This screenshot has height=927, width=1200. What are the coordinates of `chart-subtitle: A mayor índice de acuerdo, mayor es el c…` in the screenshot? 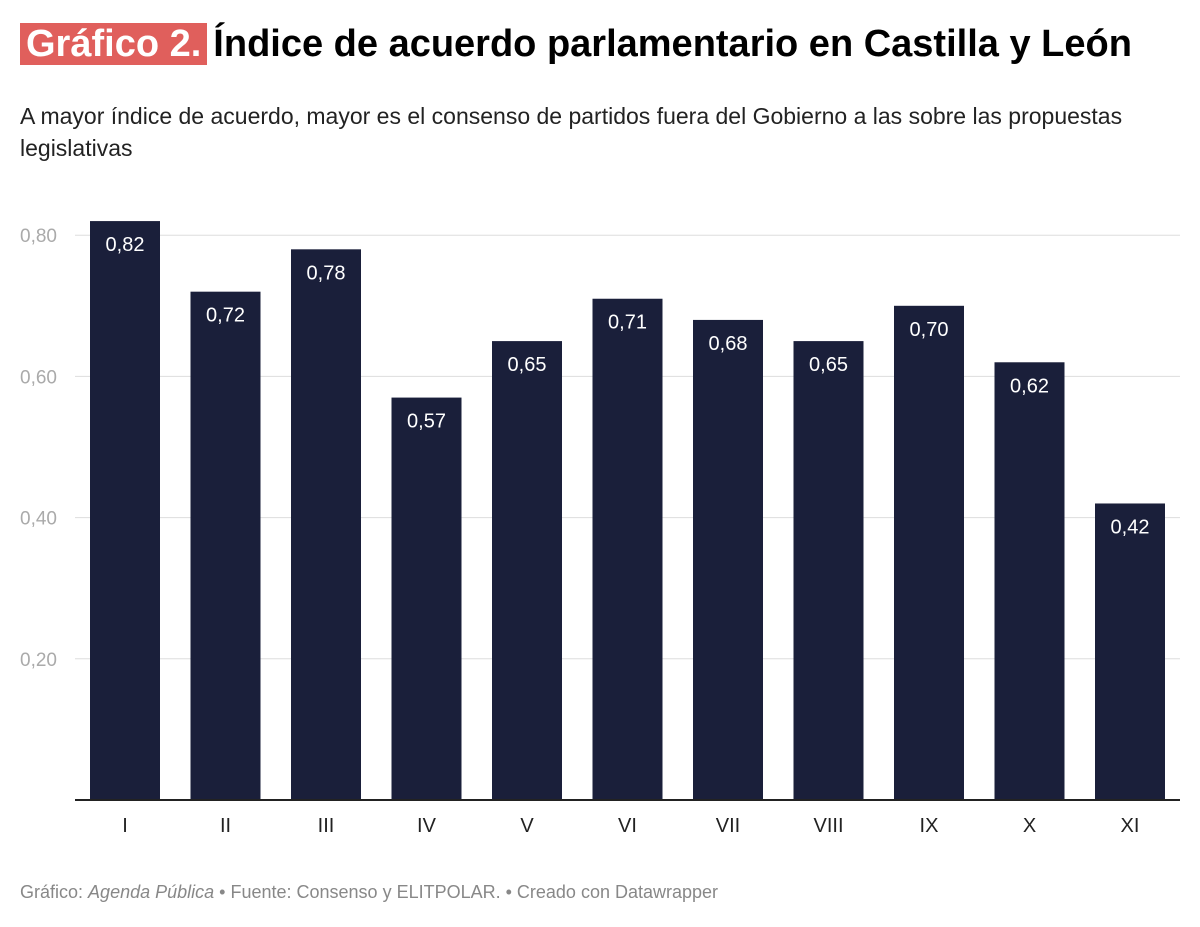 It's located at (571, 132).